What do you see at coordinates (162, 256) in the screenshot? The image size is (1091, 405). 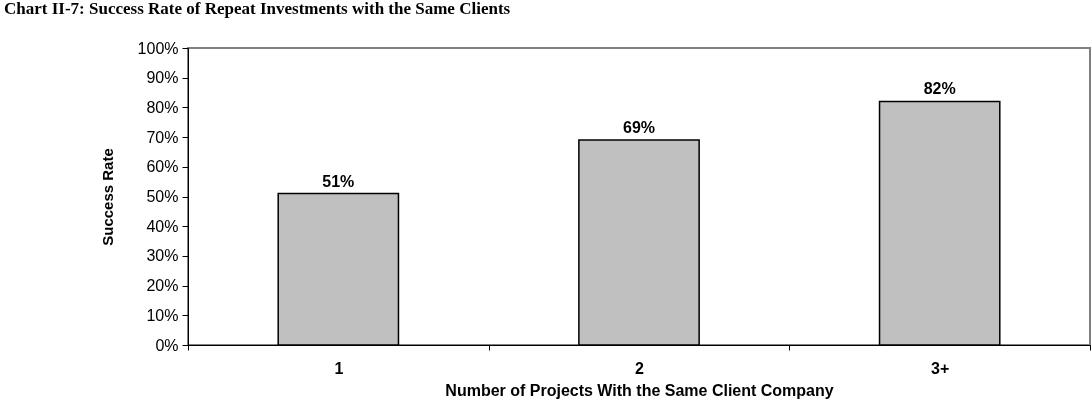 I see `y-tick-label: 30%` at bounding box center [162, 256].